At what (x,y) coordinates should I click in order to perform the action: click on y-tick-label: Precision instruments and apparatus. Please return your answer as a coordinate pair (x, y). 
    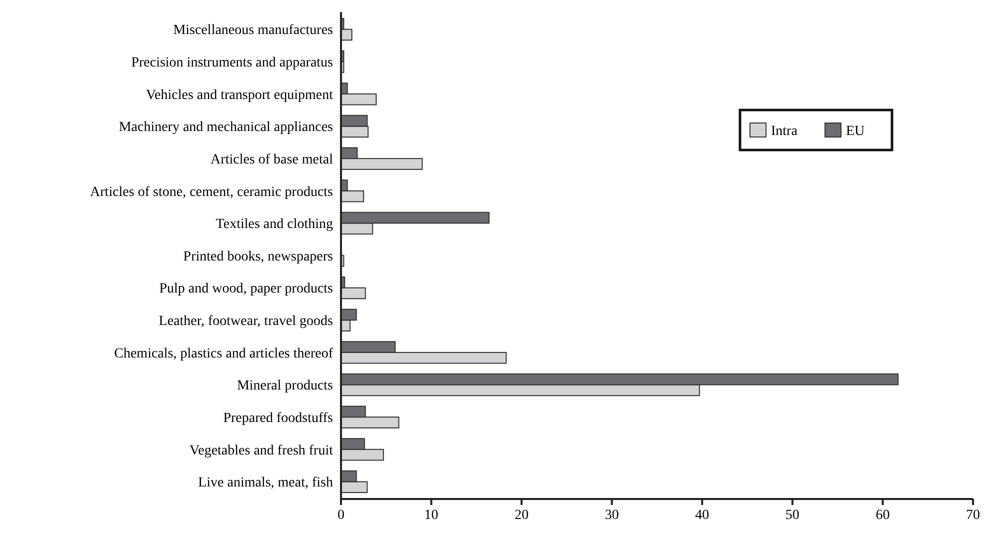
    Looking at the image, I should click on (232, 63).